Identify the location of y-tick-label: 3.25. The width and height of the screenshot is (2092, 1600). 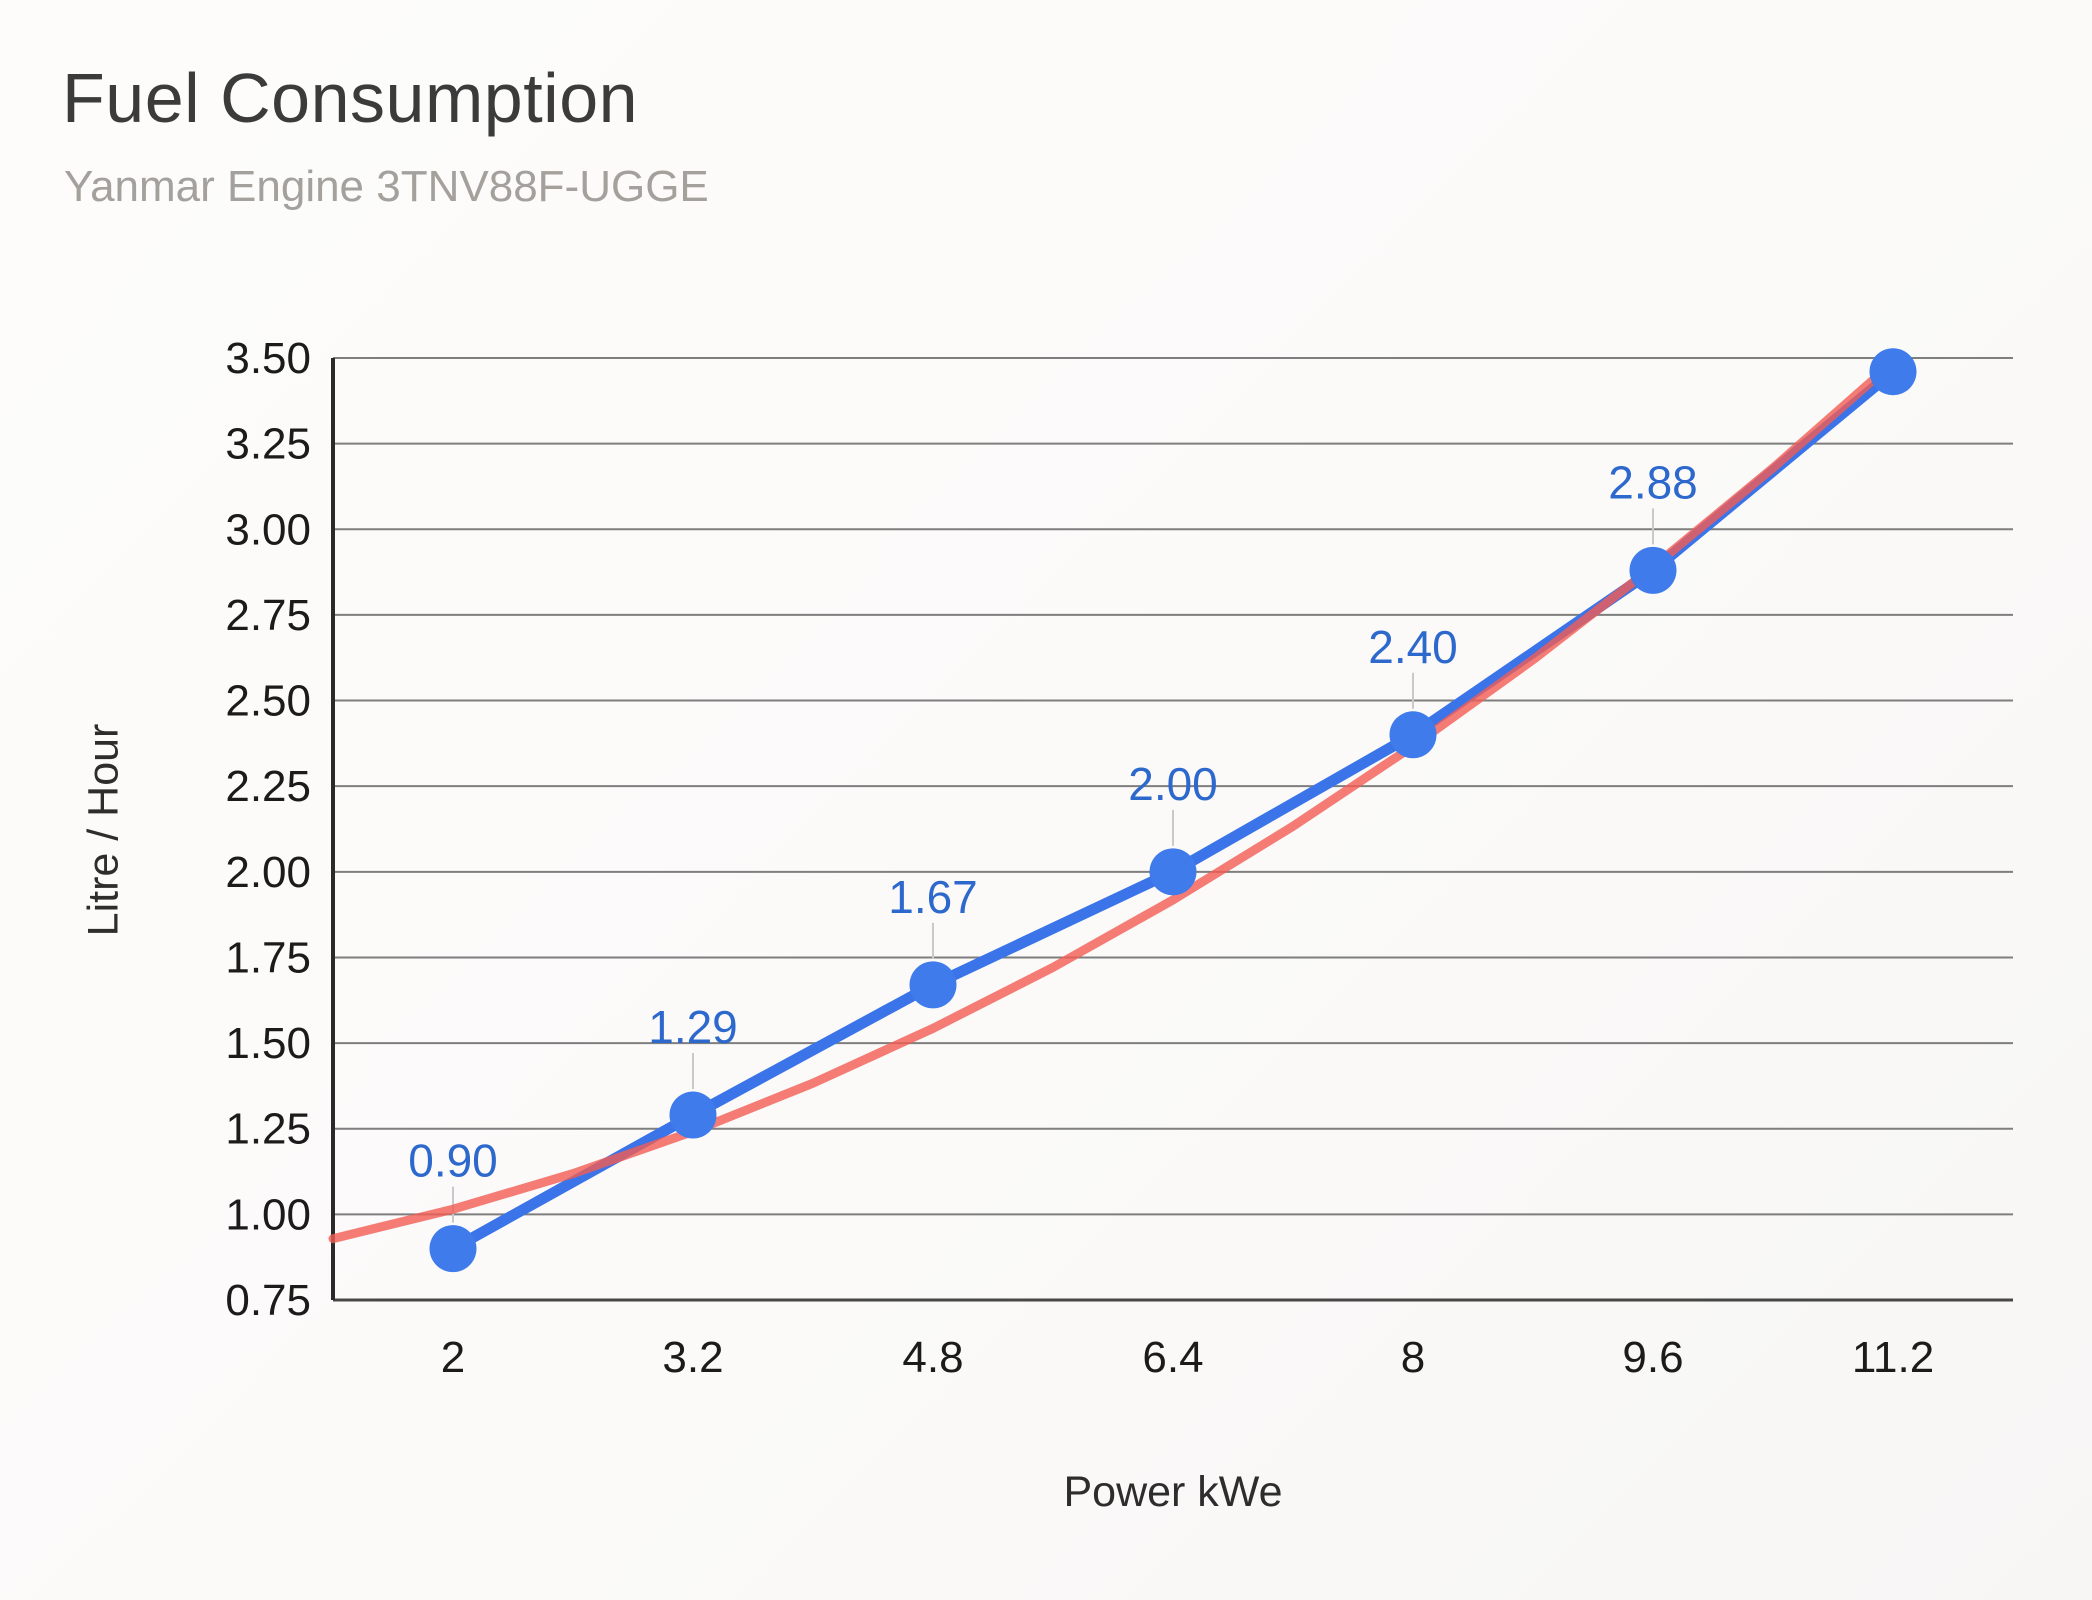
(268, 444).